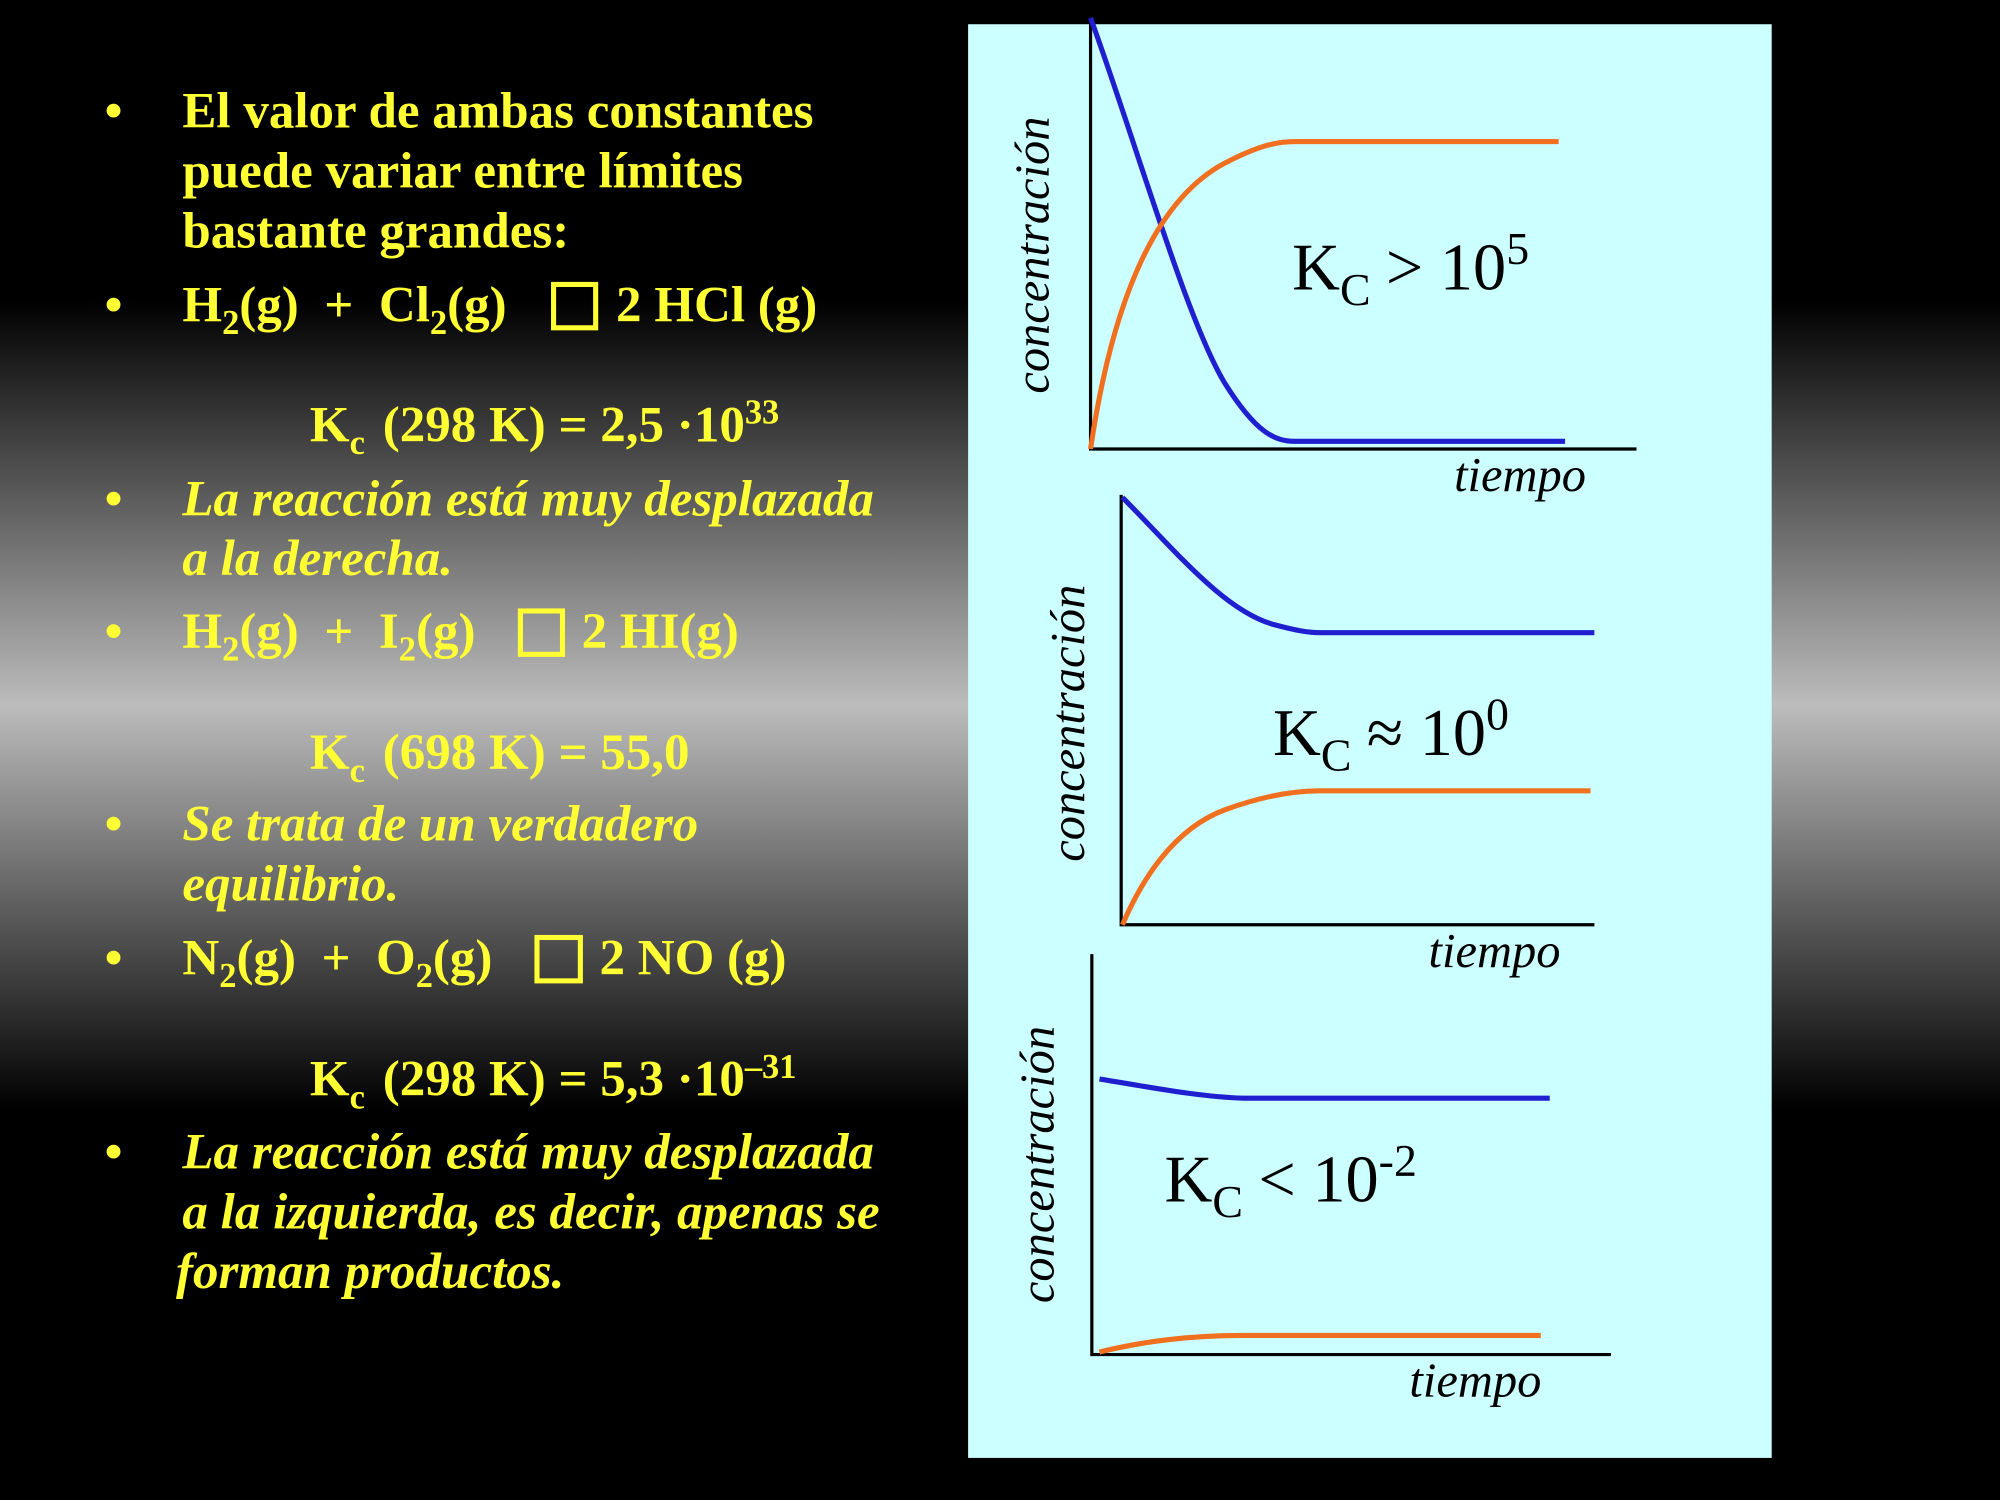  I want to click on symbol: (298 K) = 2,5 ·10, so click(564, 425).